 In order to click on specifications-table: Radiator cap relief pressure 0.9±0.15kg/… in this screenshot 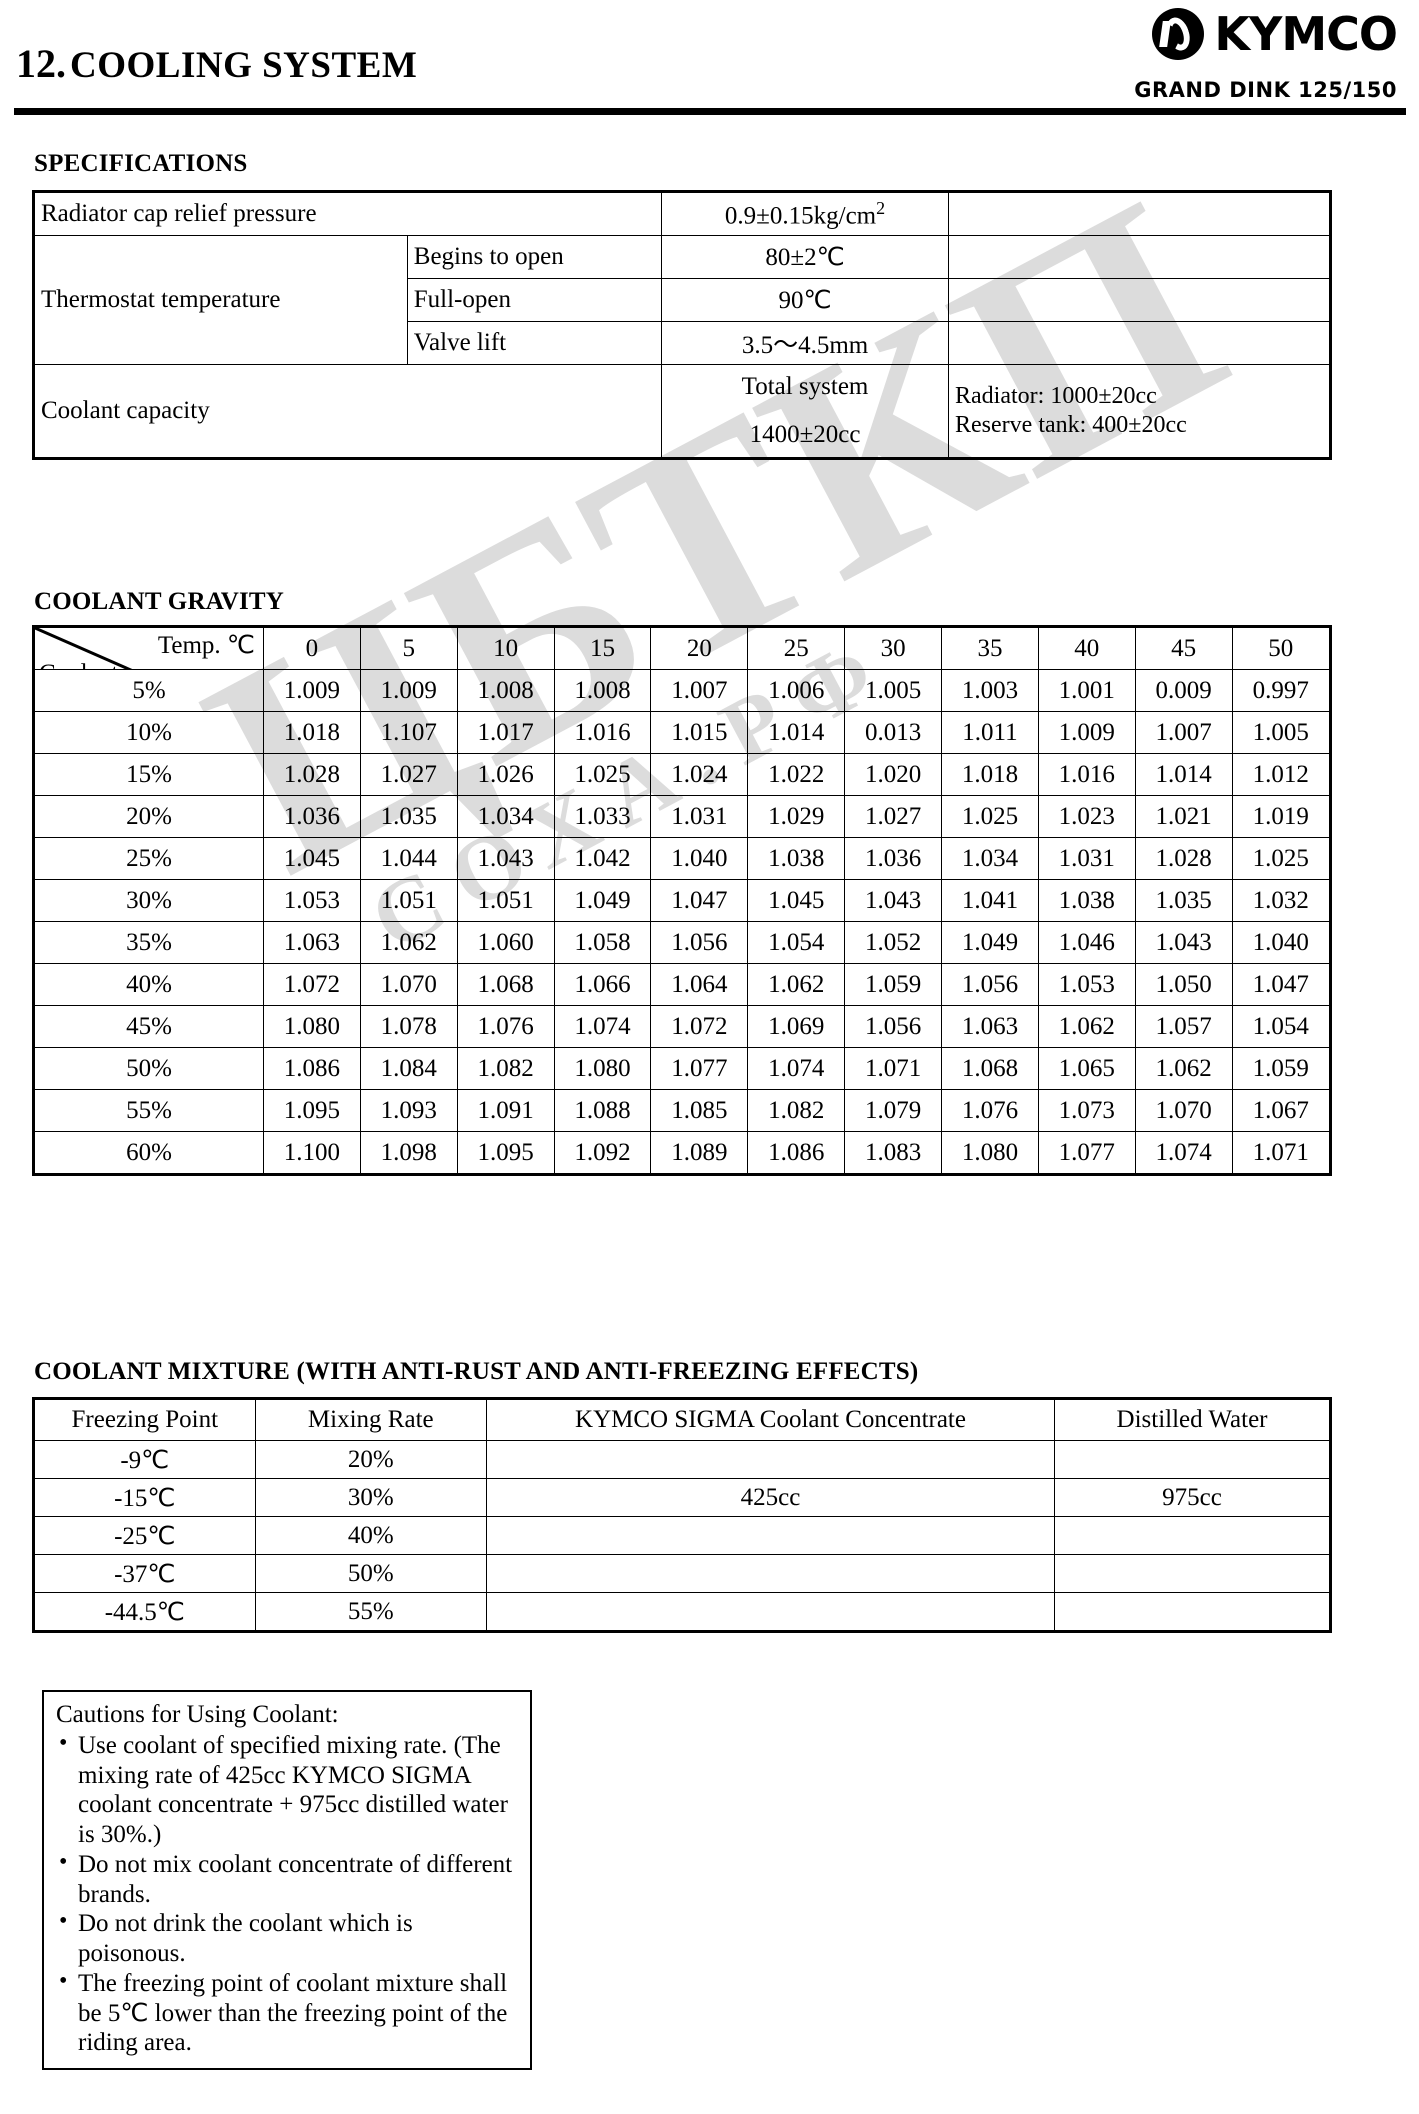, I will do `click(682, 325)`.